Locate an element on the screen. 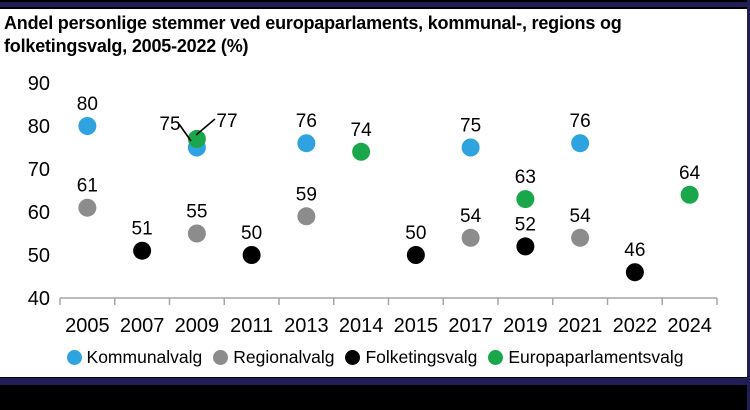 Image resolution: width=750 pixels, height=410 pixels. legend-label: Kommunalvalg is located at coordinates (144, 356).